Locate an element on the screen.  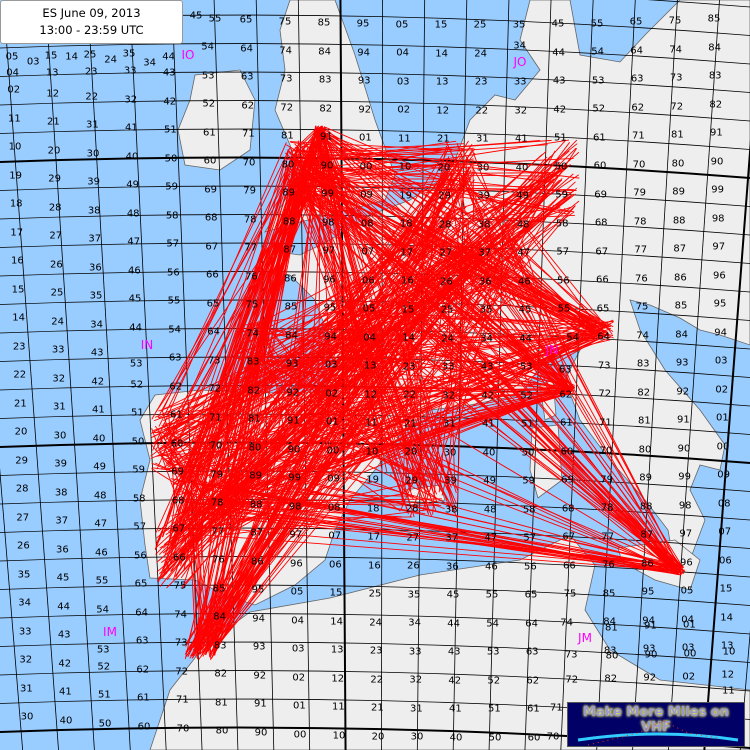
grid-square-label: 84 is located at coordinates (681, 334).